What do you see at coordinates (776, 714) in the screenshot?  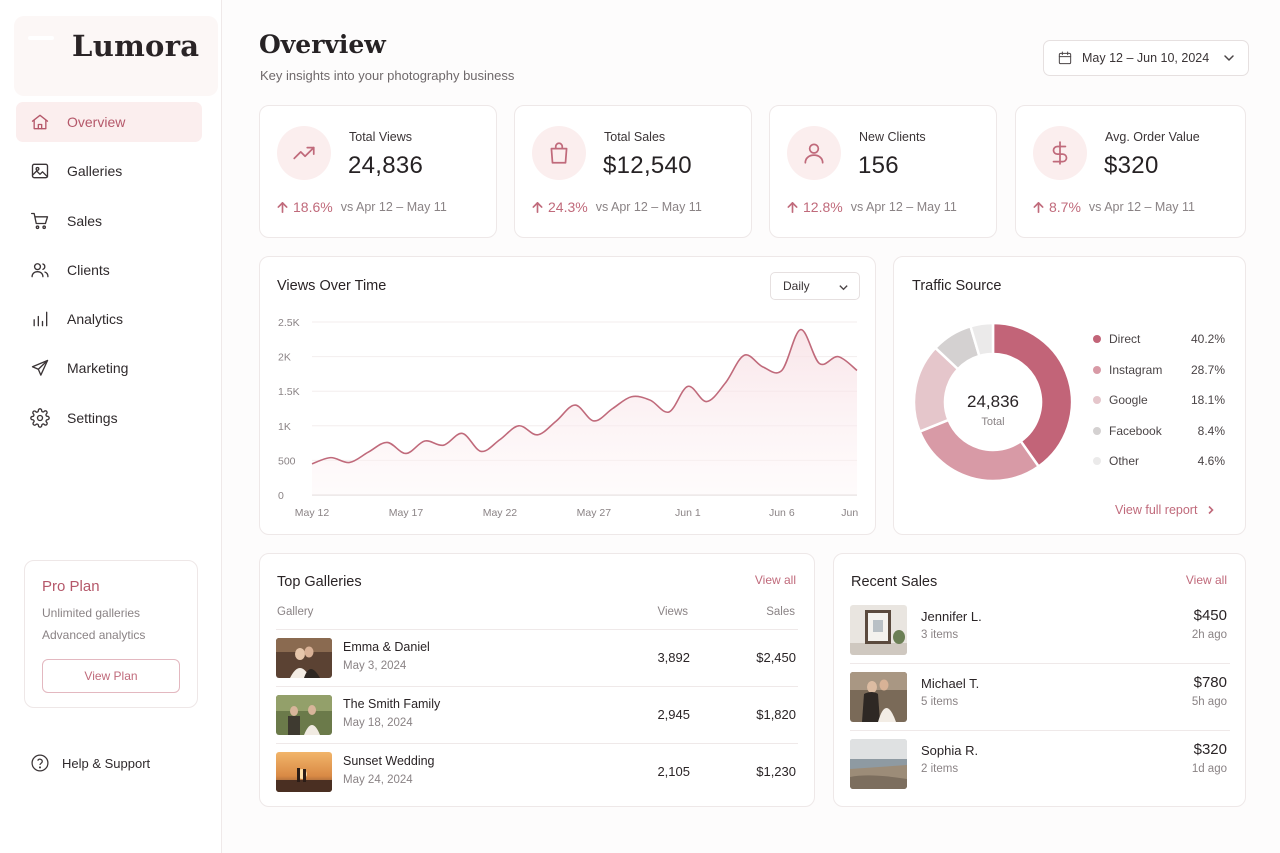 I see `gallery-sales: $1,820` at bounding box center [776, 714].